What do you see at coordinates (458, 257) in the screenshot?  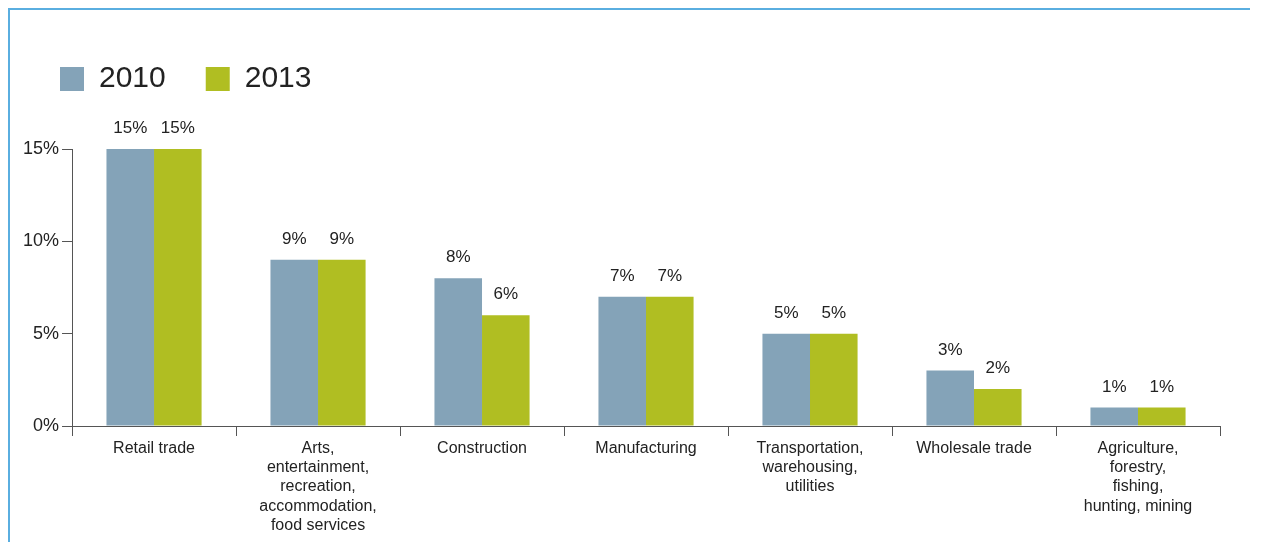 I see `data-label: 8%` at bounding box center [458, 257].